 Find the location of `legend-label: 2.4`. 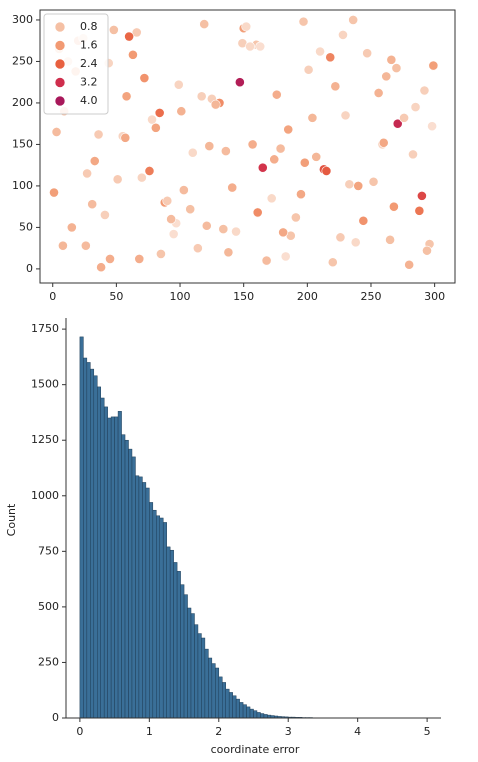

legend-label: 2.4 is located at coordinates (89, 63).